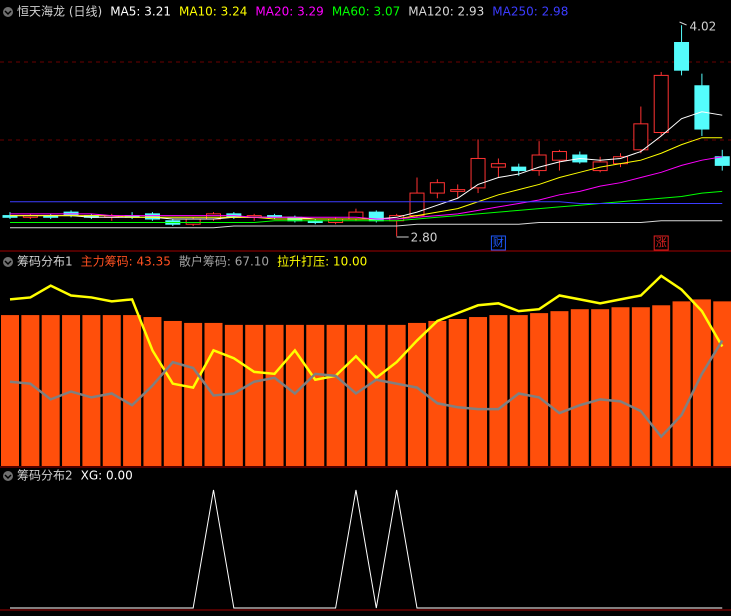  Describe the element at coordinates (224, 261) in the screenshot. I see `legend-entry: 散户筹码: 67.10` at that location.